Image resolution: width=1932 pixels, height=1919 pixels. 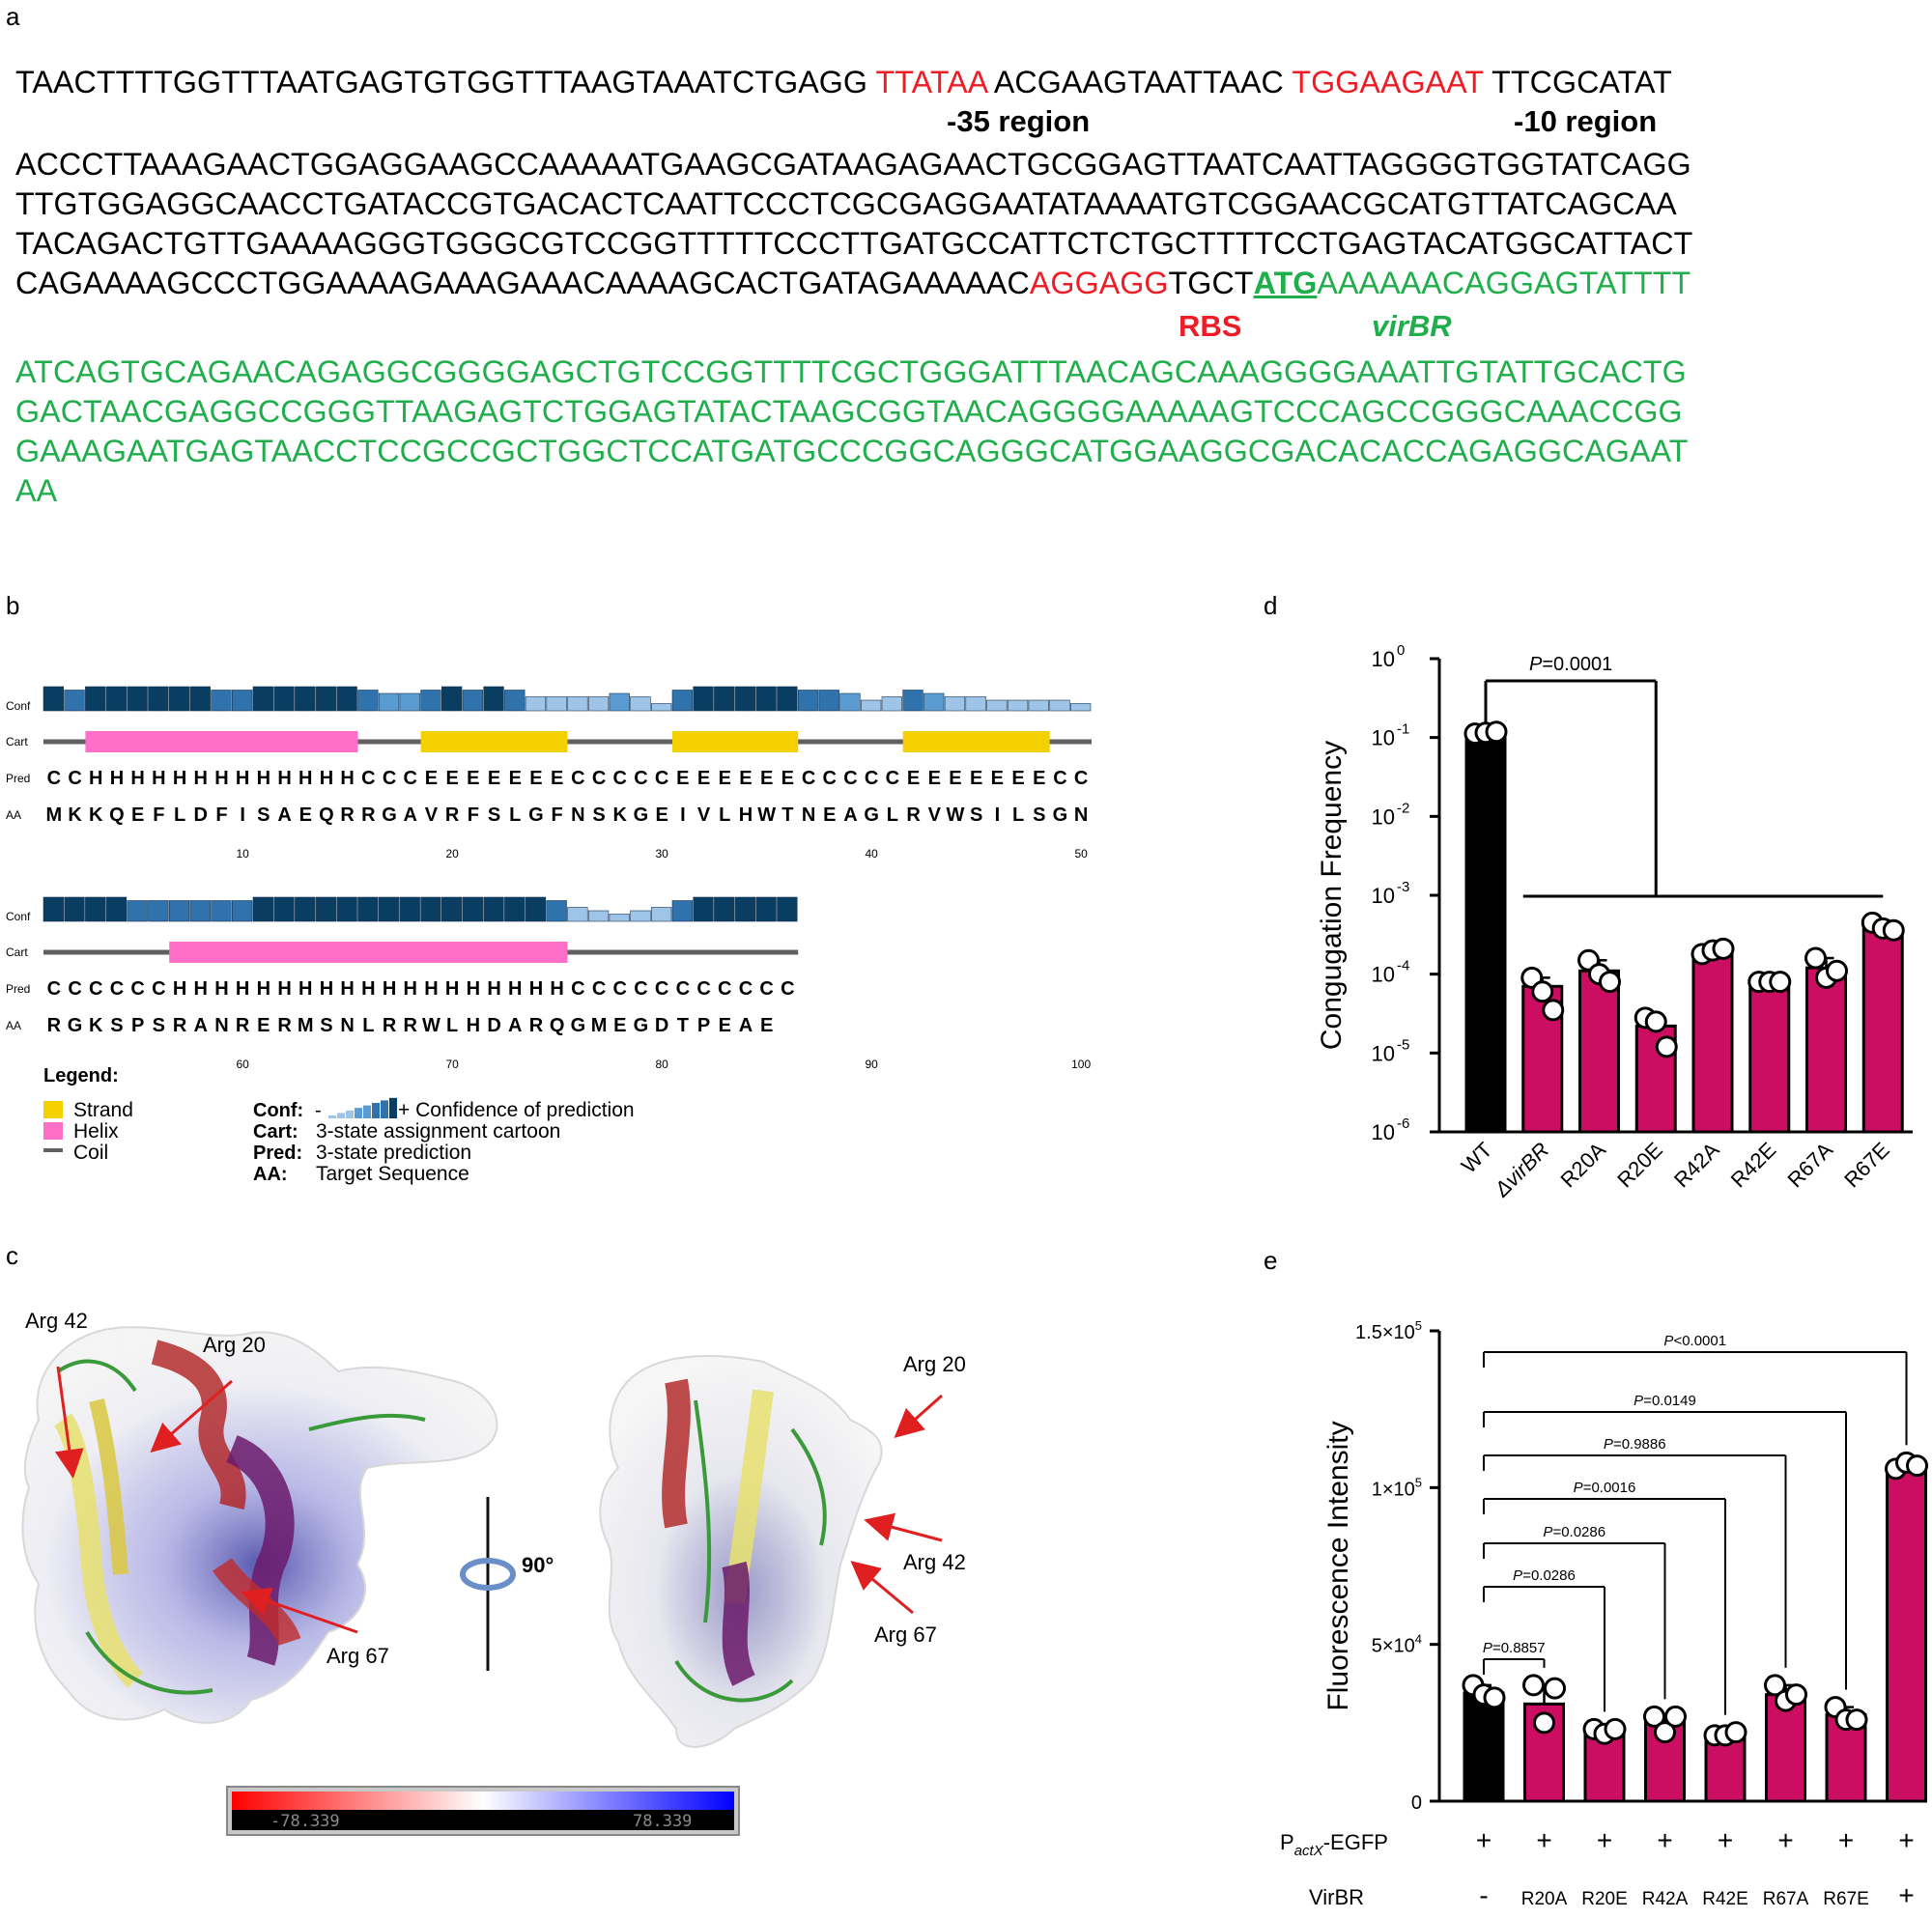 I want to click on position-tick: 20, so click(x=452, y=854).